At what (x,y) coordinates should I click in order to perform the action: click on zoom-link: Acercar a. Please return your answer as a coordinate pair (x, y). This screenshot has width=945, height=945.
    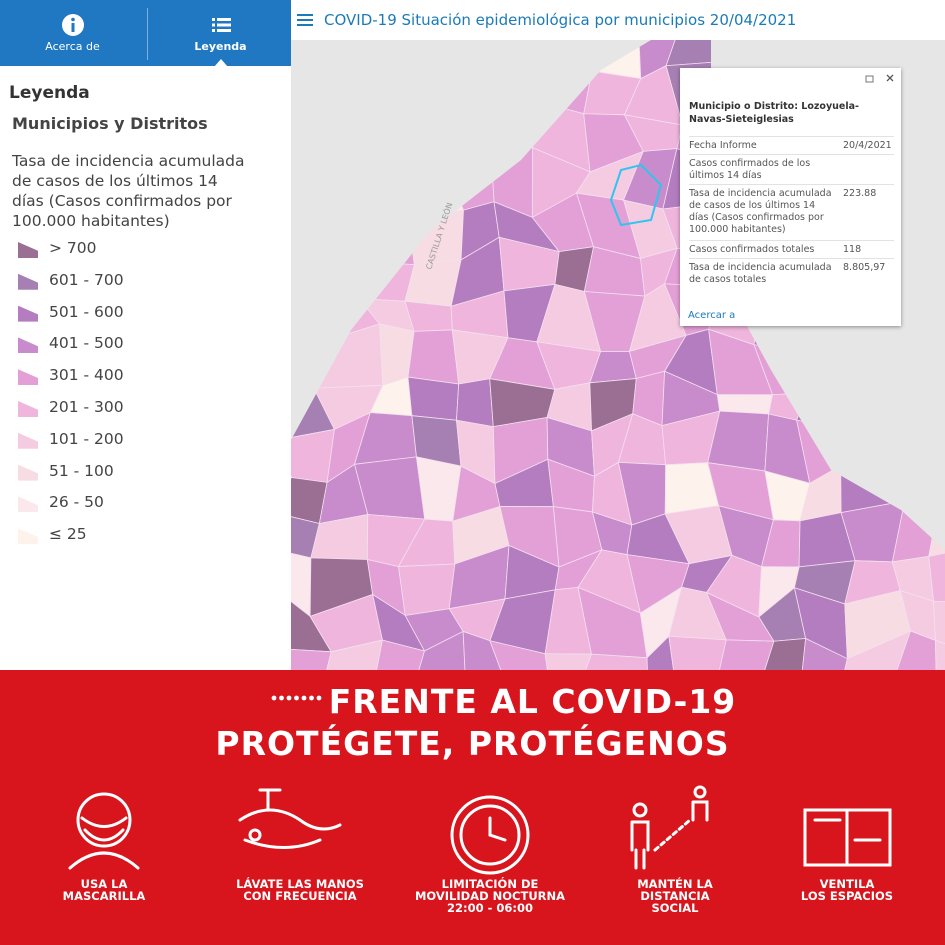
    Looking at the image, I should click on (712, 315).